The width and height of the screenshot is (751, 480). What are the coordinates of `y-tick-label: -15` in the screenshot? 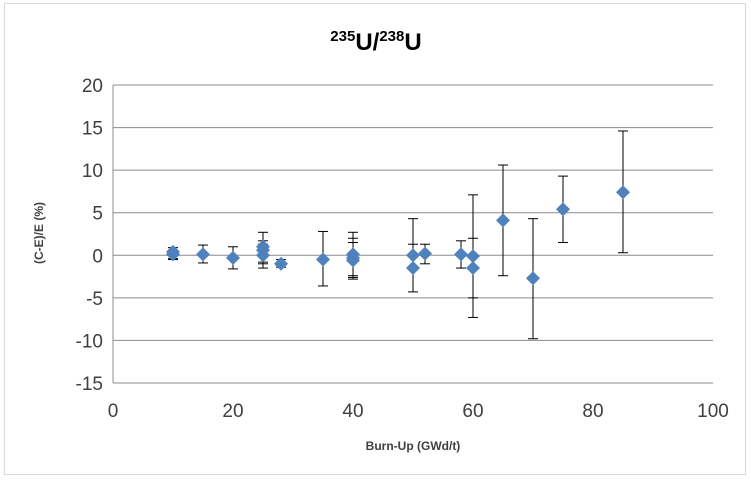 It's located at (89, 384).